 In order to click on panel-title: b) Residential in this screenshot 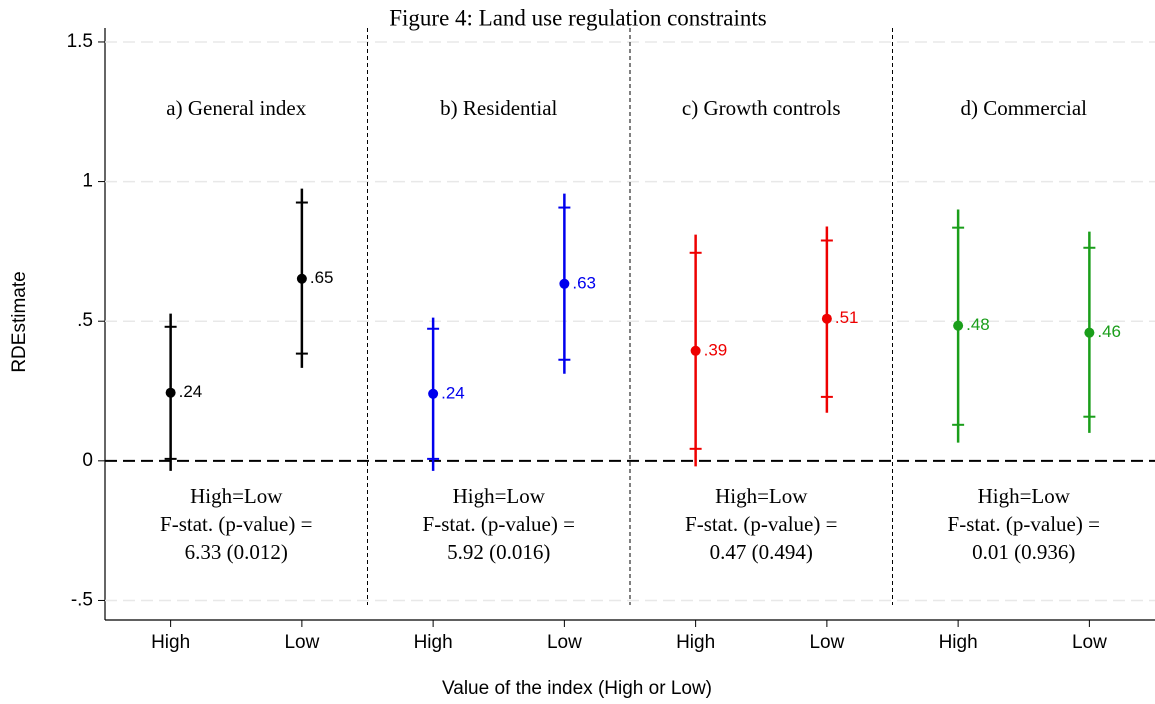, I will do `click(498, 108)`.